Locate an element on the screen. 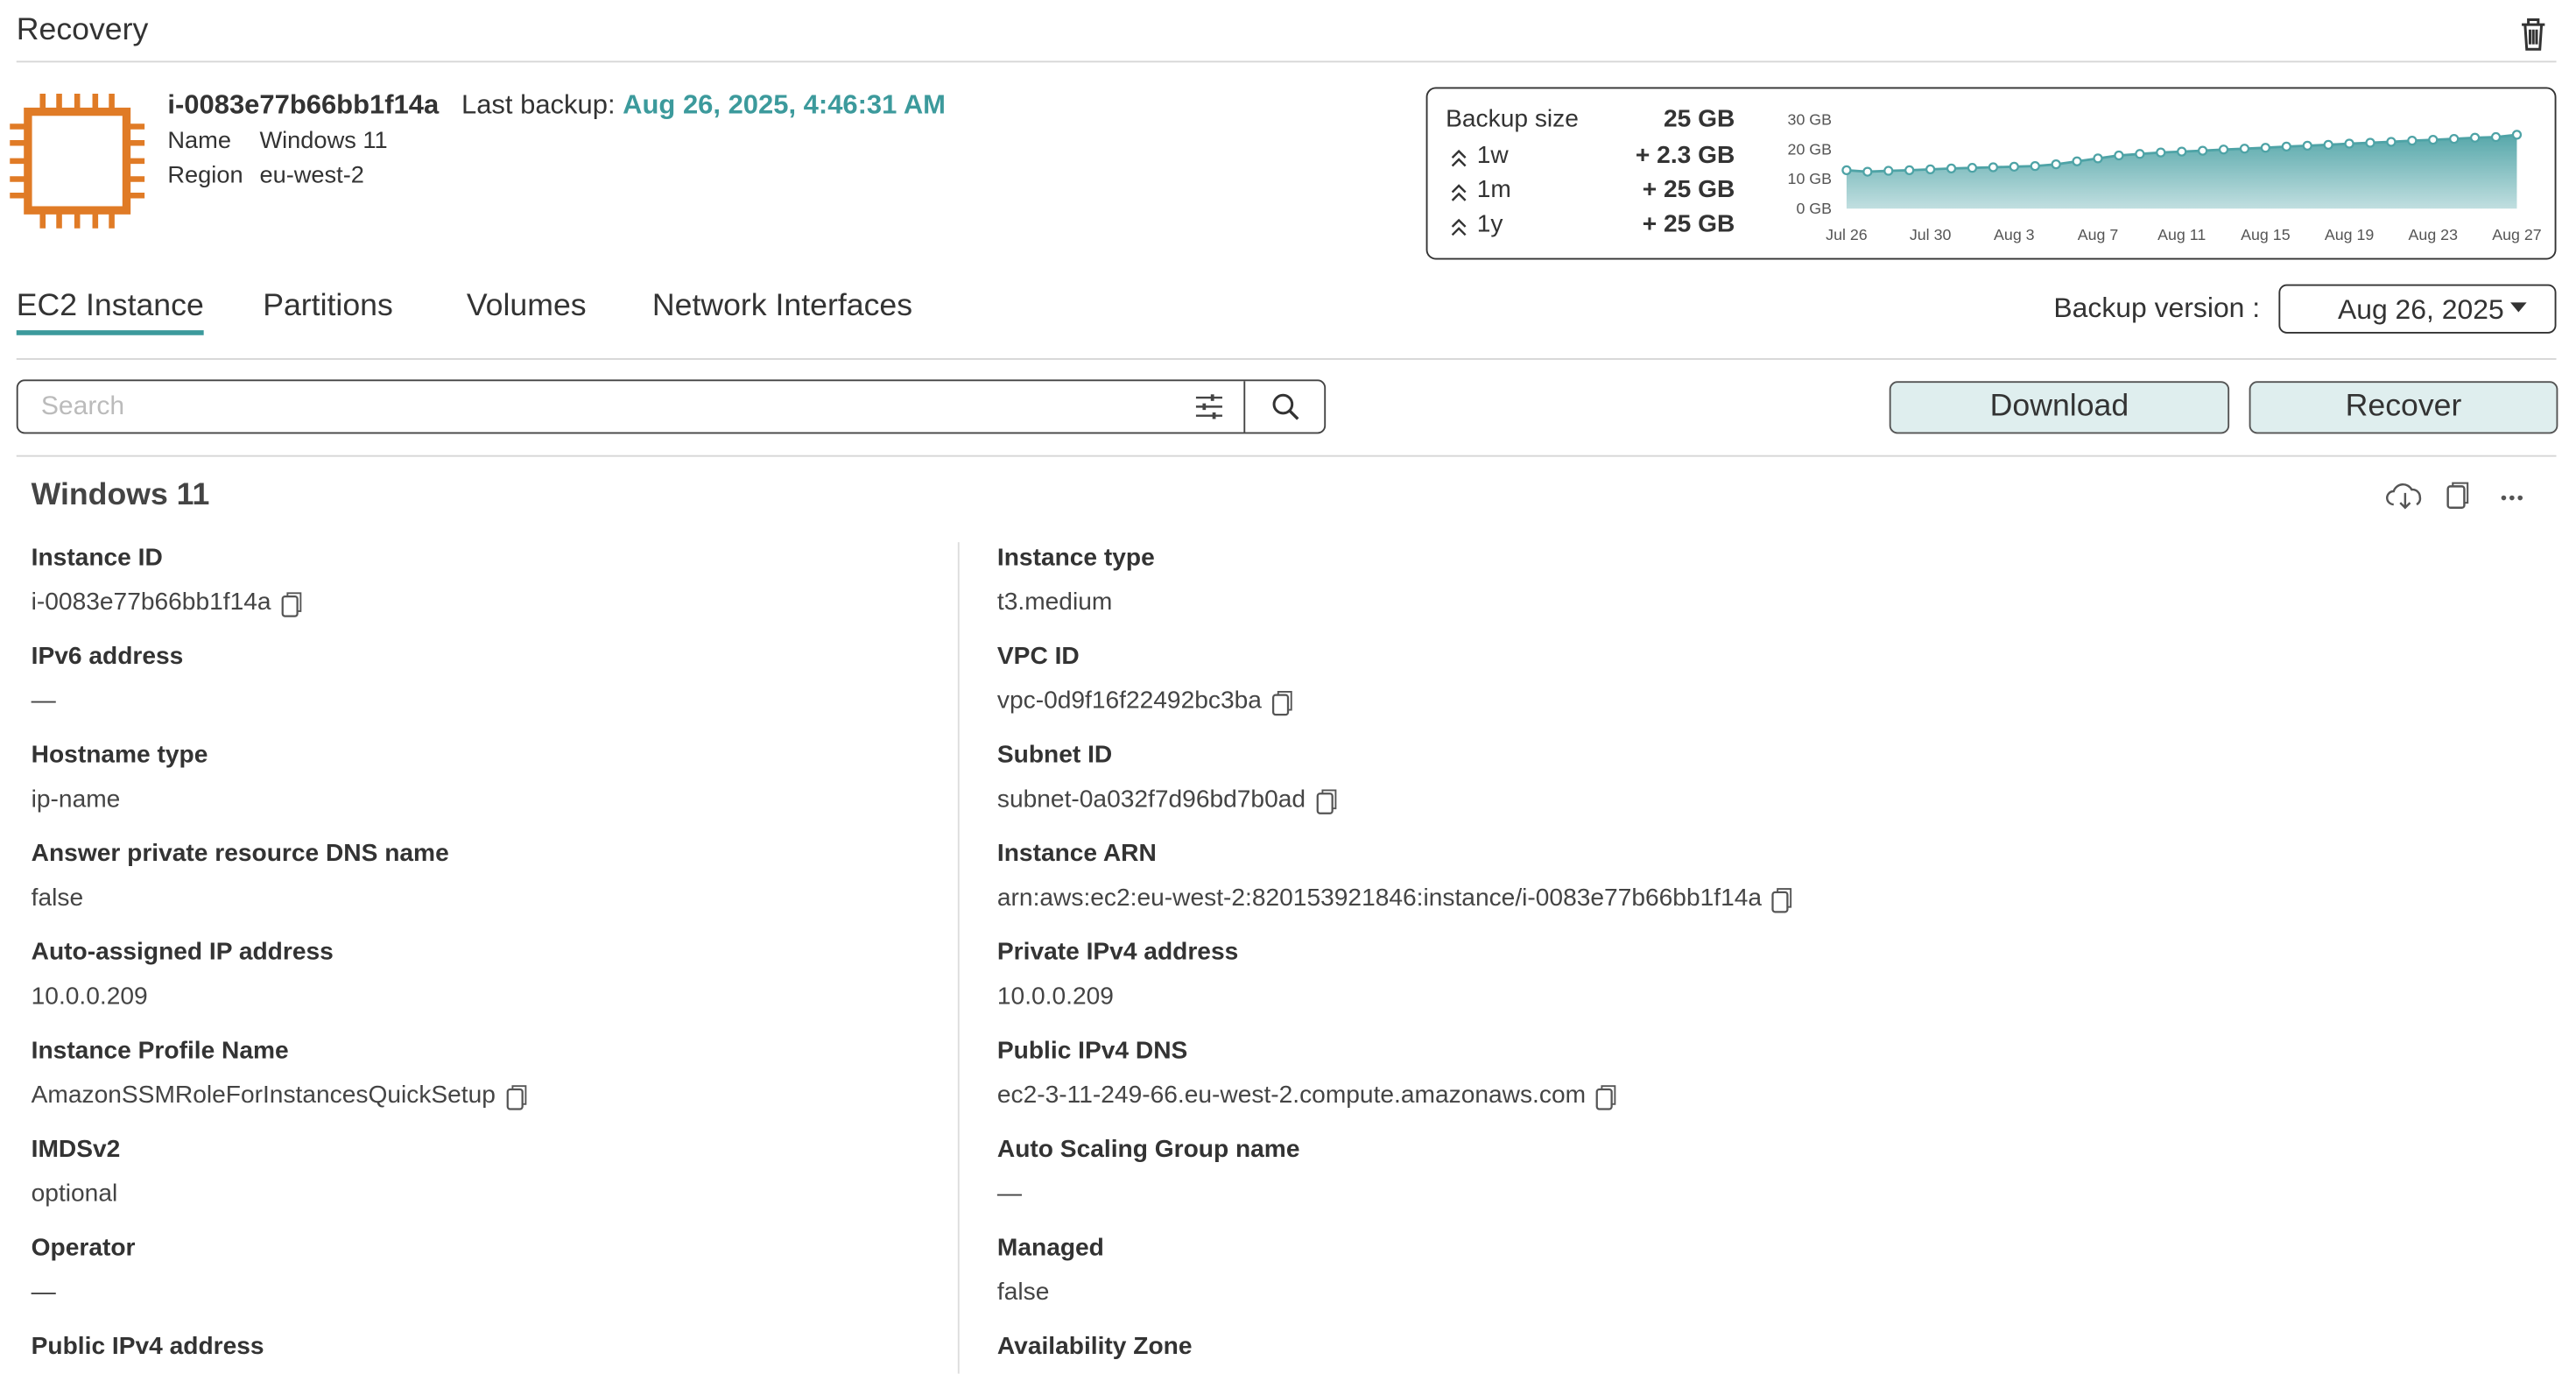 The width and height of the screenshot is (2576, 1374). area is located at coordinates (2181, 171).